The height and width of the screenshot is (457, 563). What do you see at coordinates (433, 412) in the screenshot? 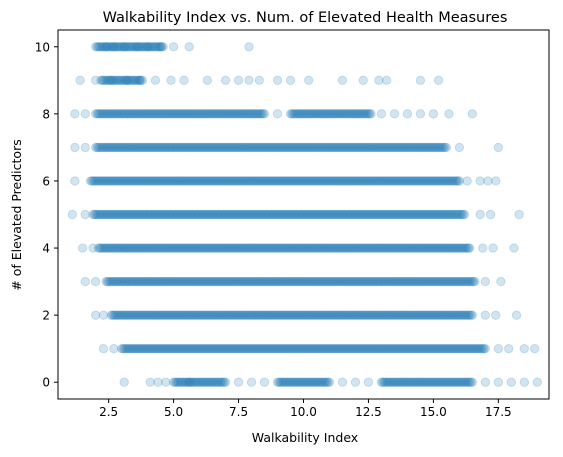
I see `x-tick-label: 15.0` at bounding box center [433, 412].